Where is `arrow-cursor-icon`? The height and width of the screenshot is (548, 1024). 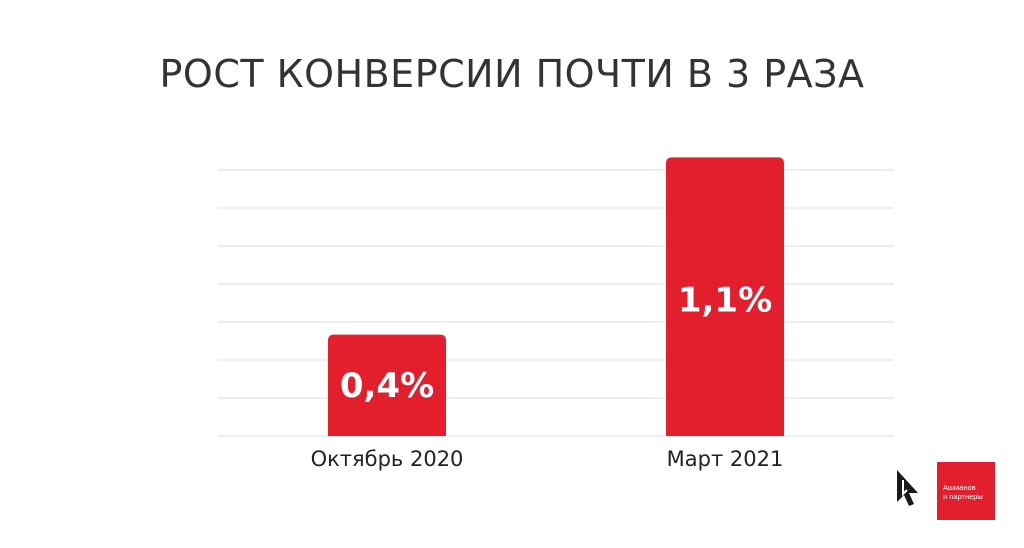
arrow-cursor-icon is located at coordinates (907, 488).